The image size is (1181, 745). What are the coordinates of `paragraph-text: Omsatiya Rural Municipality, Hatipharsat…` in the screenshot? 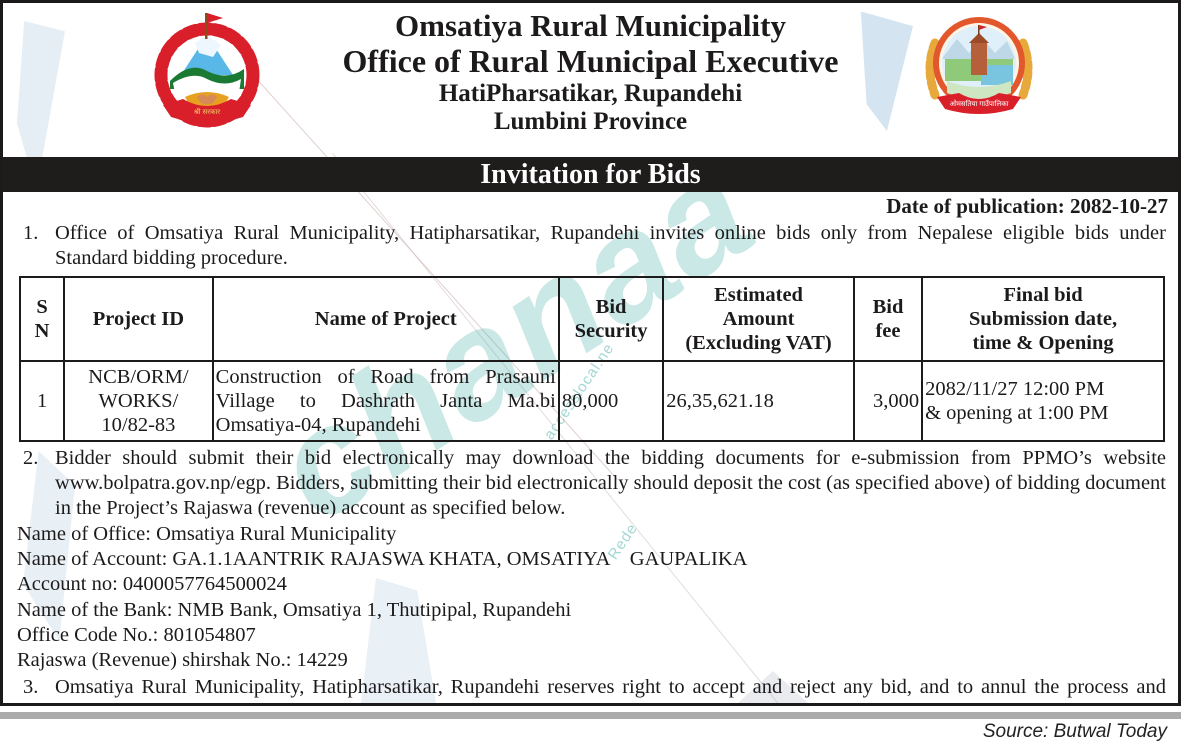 It's located at (610, 689).